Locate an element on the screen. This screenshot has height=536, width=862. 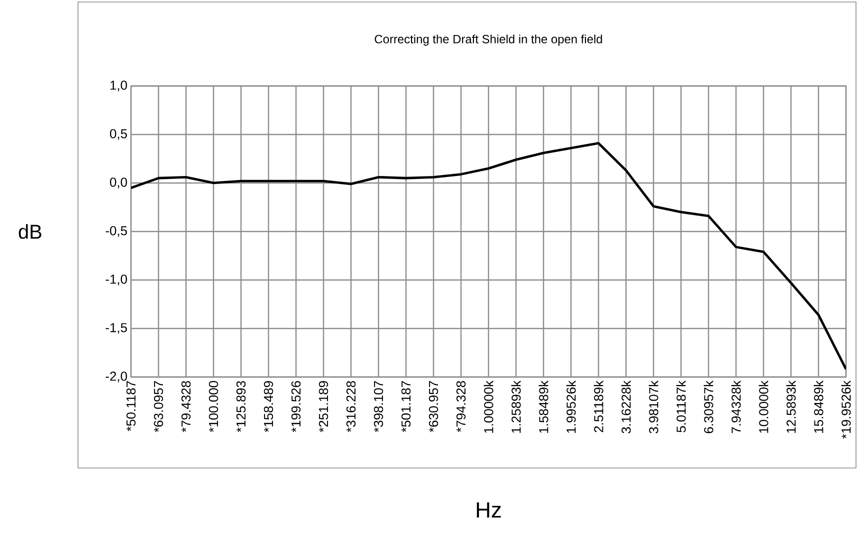
x-tick-label: *316.228 is located at coordinates (351, 406).